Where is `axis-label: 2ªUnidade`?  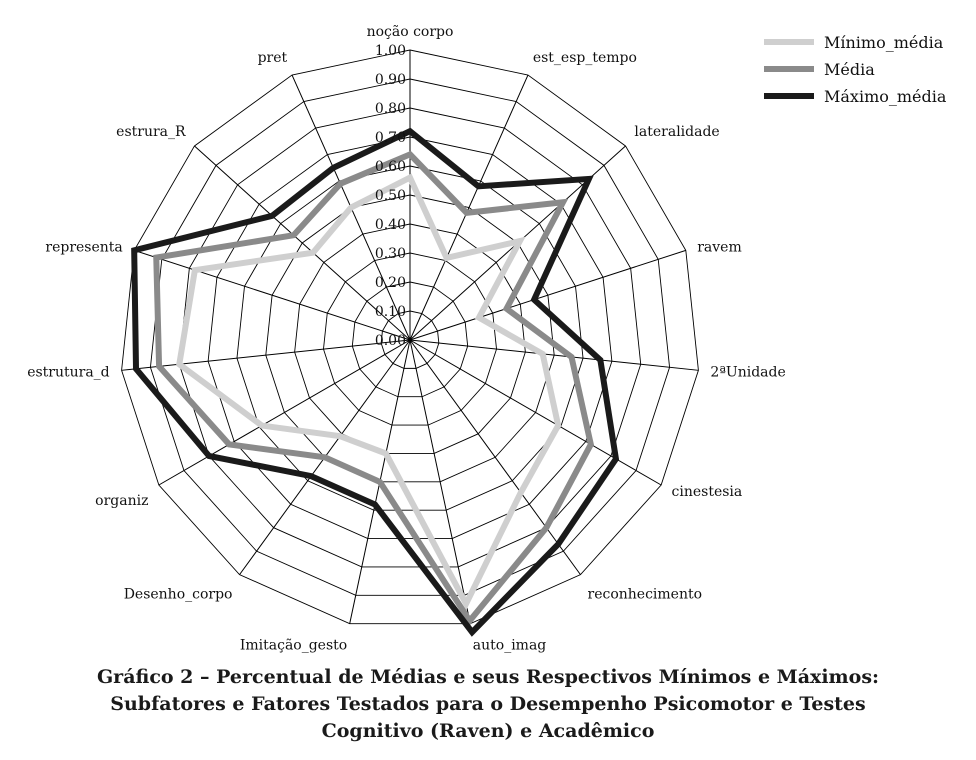 axis-label: 2ªUnidade is located at coordinates (747, 373).